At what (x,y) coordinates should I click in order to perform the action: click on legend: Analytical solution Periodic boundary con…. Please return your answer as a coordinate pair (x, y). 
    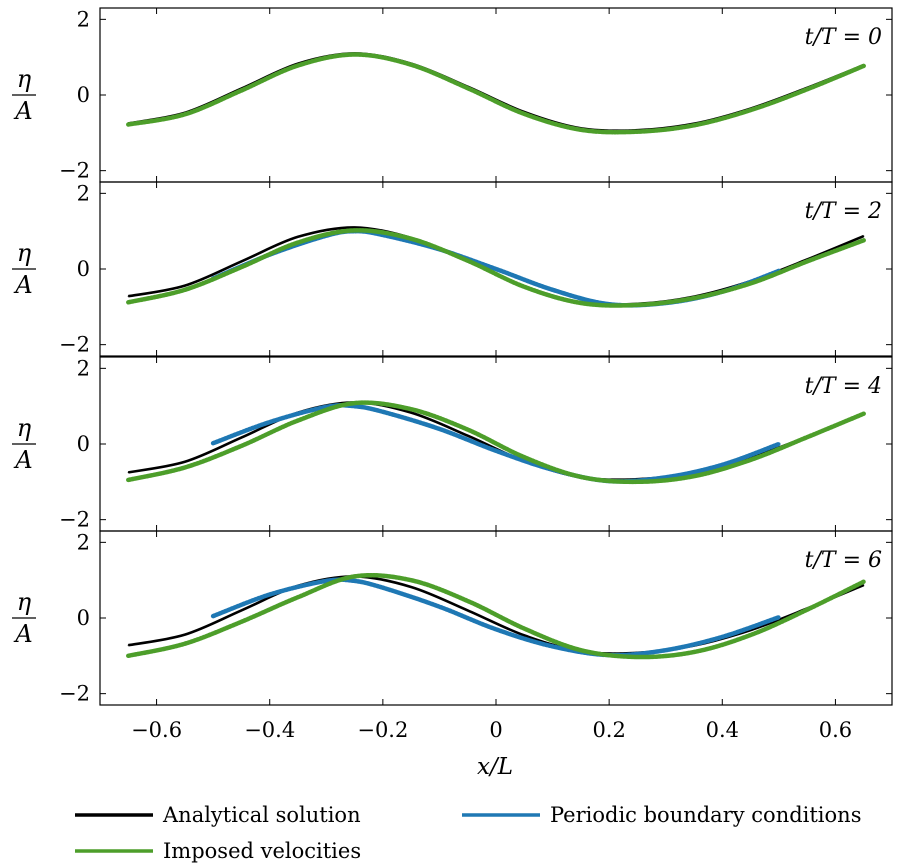
    Looking at the image, I should click on (468, 833).